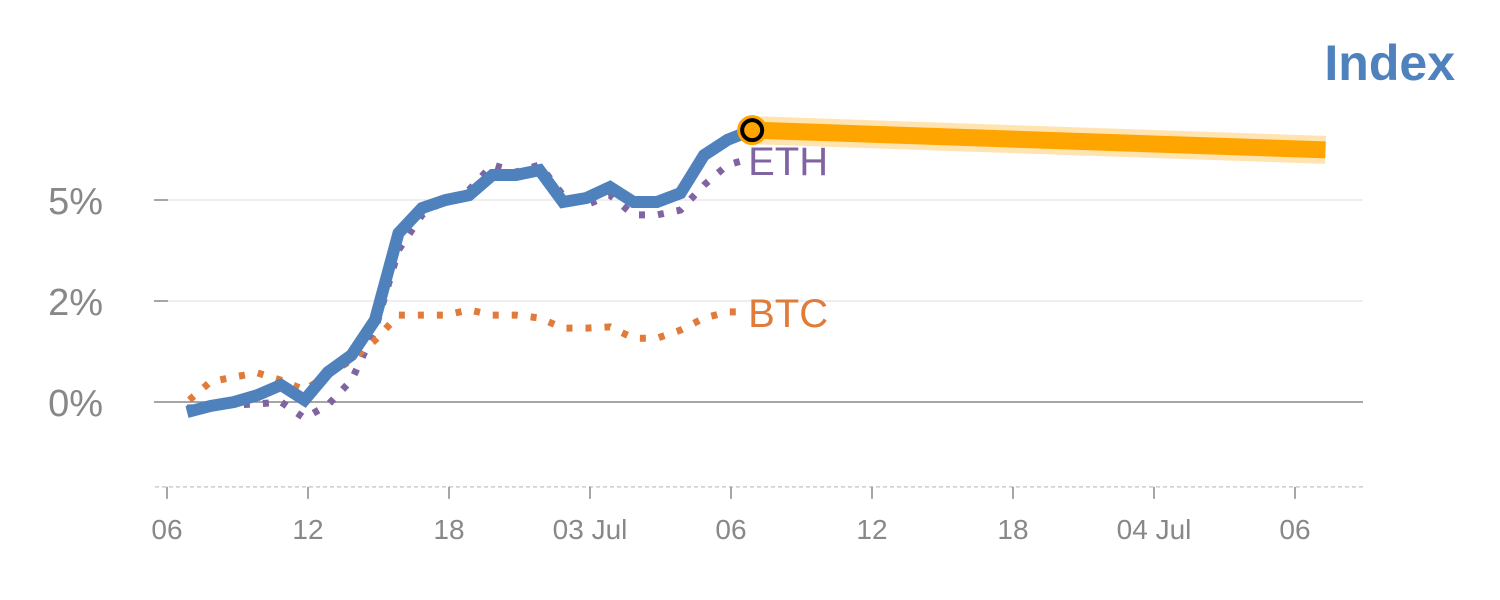 This screenshot has height=600, width=1500. What do you see at coordinates (75, 404) in the screenshot?
I see `y-tick-label: 0%` at bounding box center [75, 404].